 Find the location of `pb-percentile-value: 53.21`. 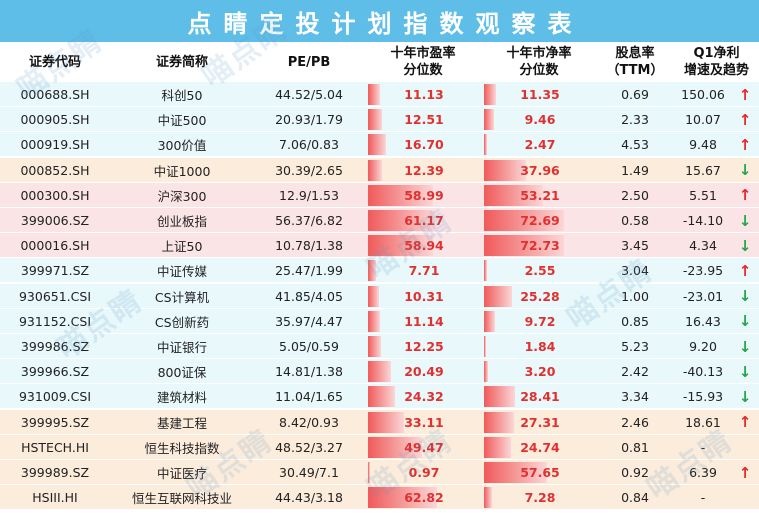

pb-percentile-value: 53.21 is located at coordinates (540, 195).